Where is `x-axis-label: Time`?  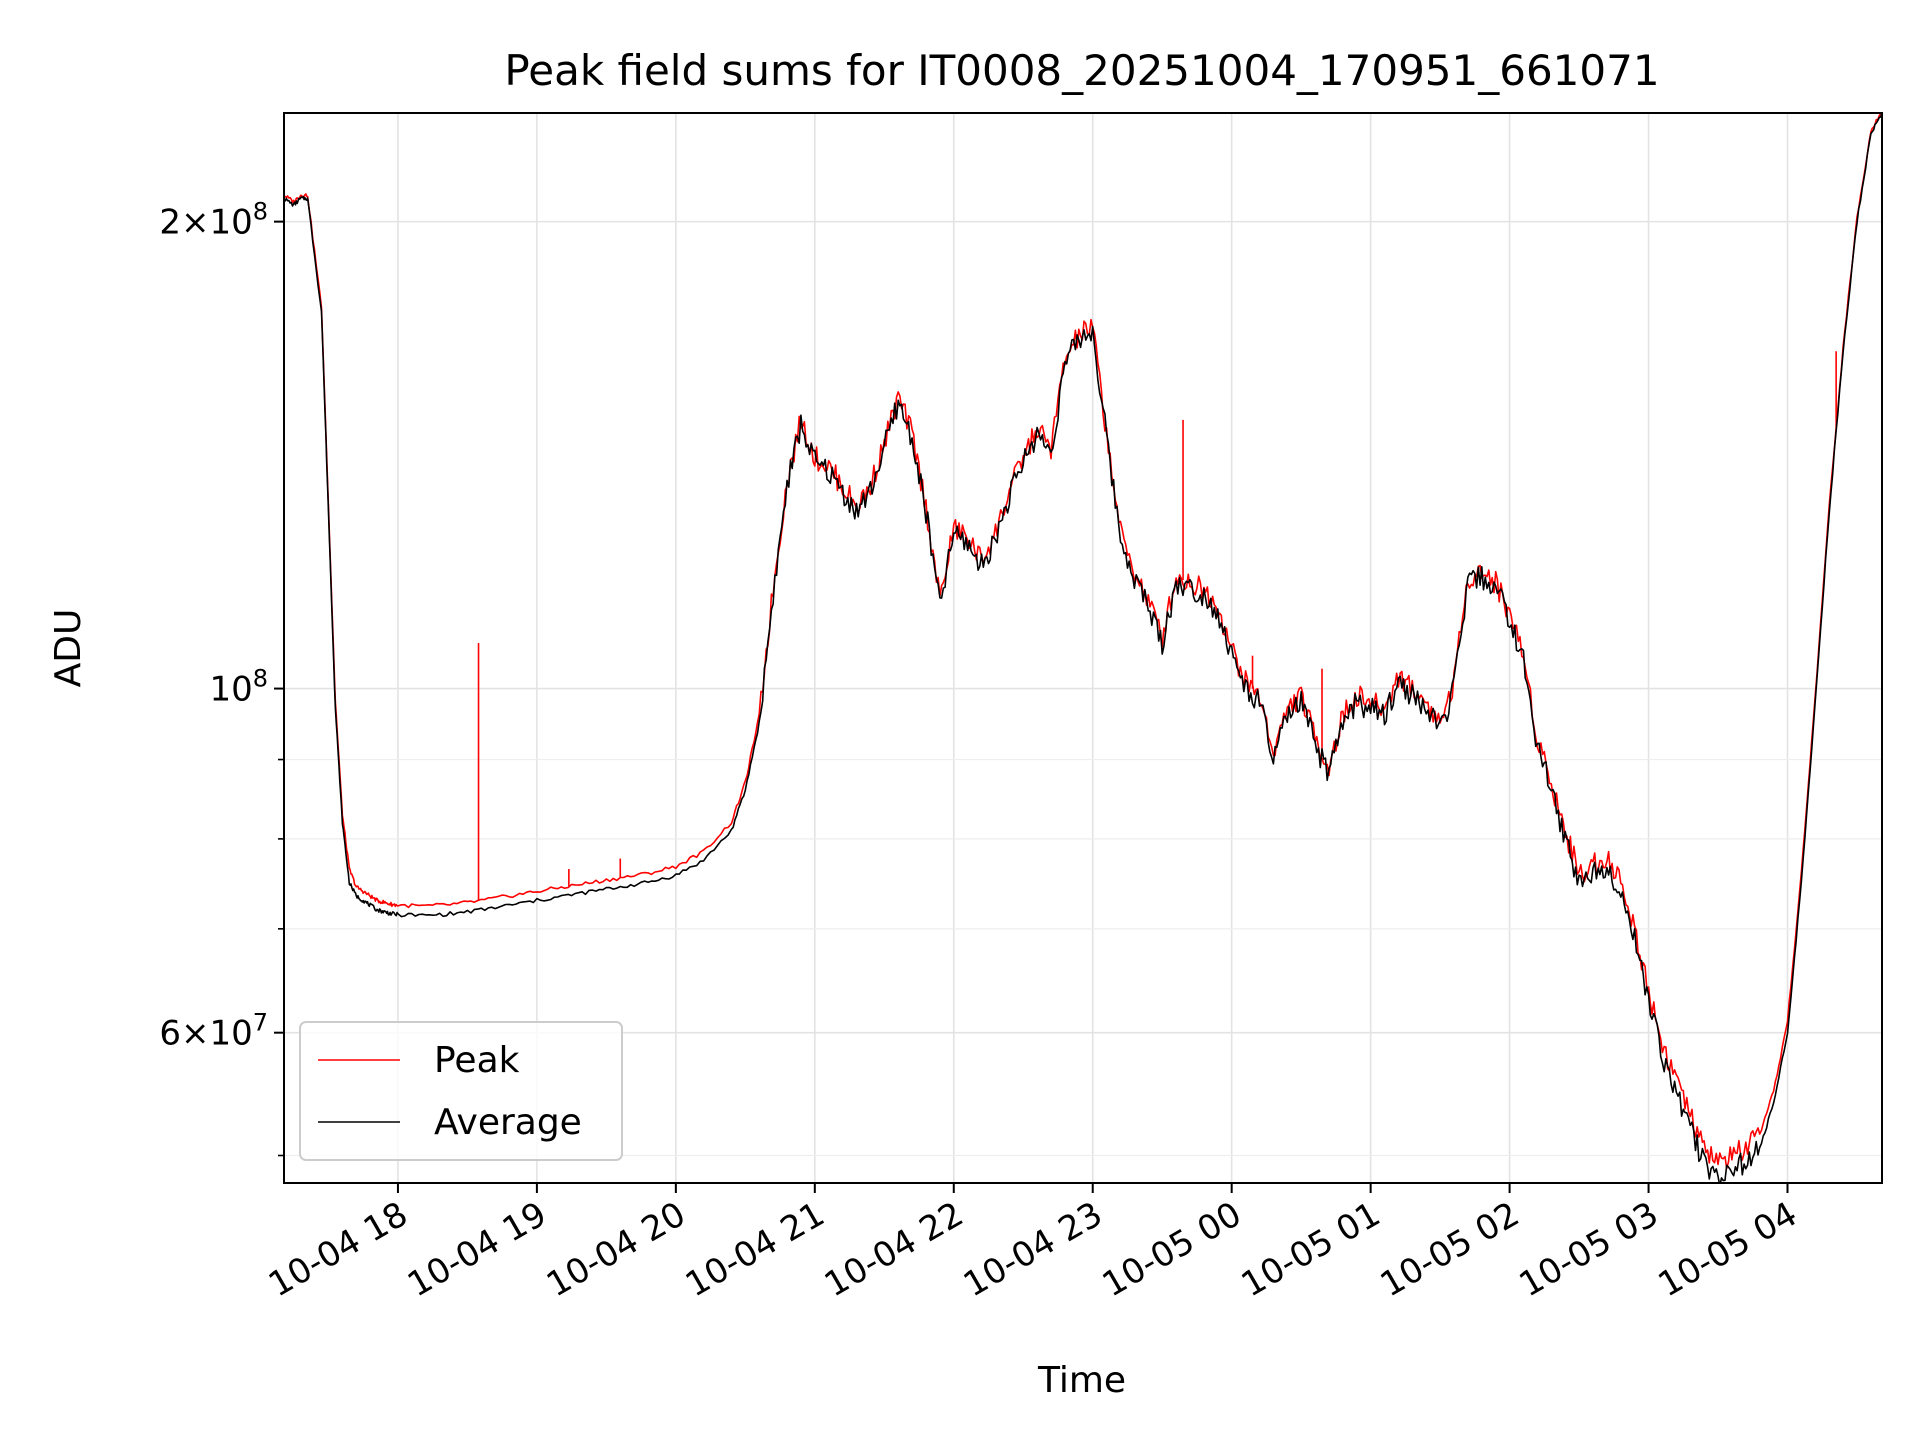
x-axis-label: Time is located at coordinates (1081, 1380).